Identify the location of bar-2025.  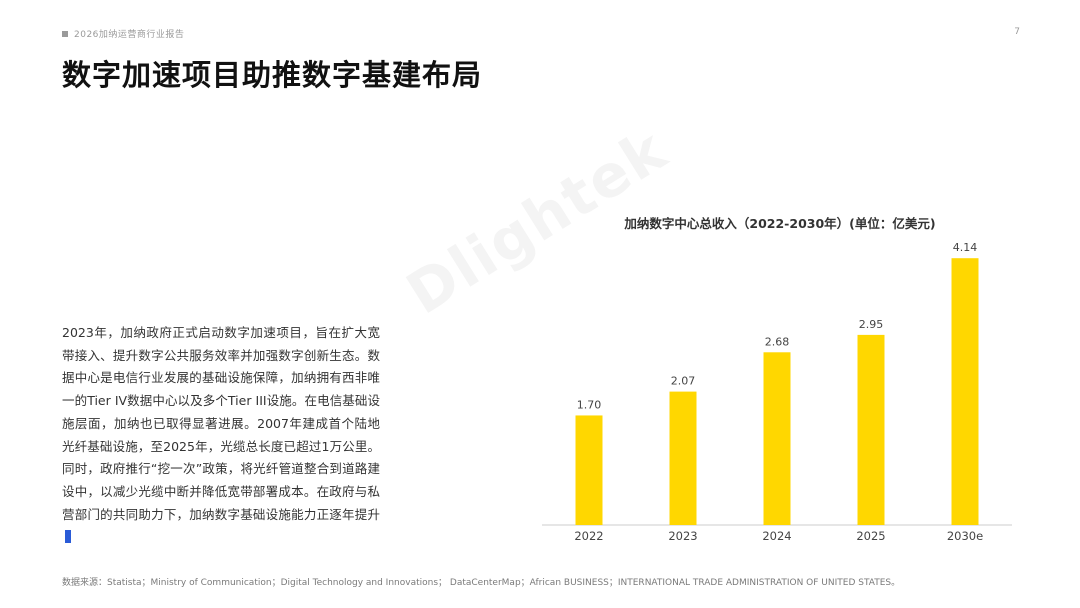
(871, 429).